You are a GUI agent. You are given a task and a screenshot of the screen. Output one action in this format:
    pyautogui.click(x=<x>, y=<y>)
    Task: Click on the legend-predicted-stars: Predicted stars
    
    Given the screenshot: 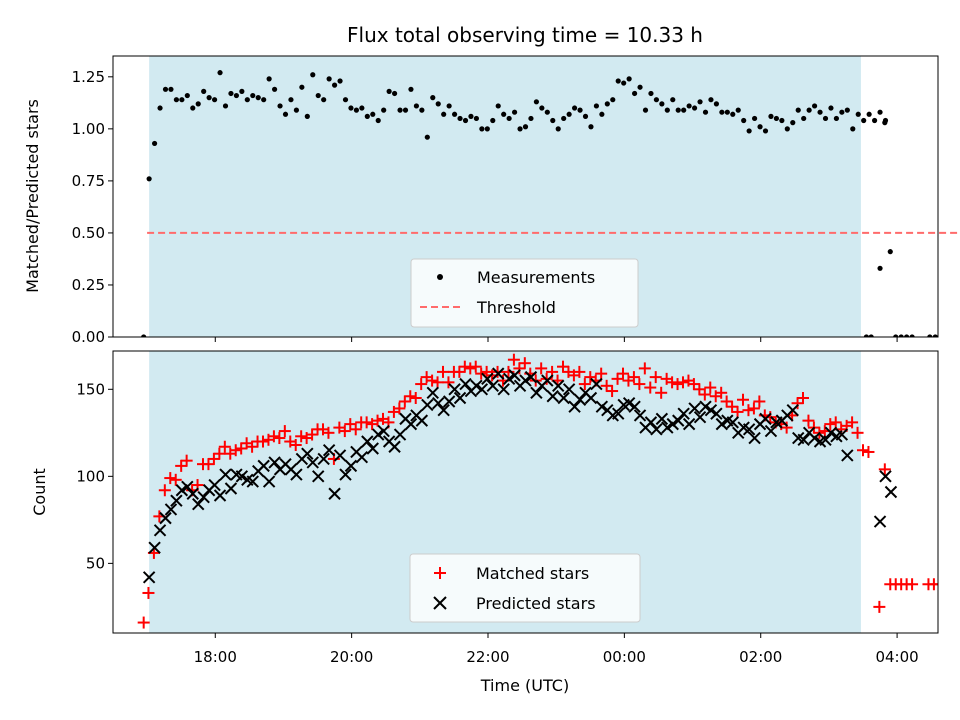 What is the action you would take?
    pyautogui.click(x=536, y=603)
    